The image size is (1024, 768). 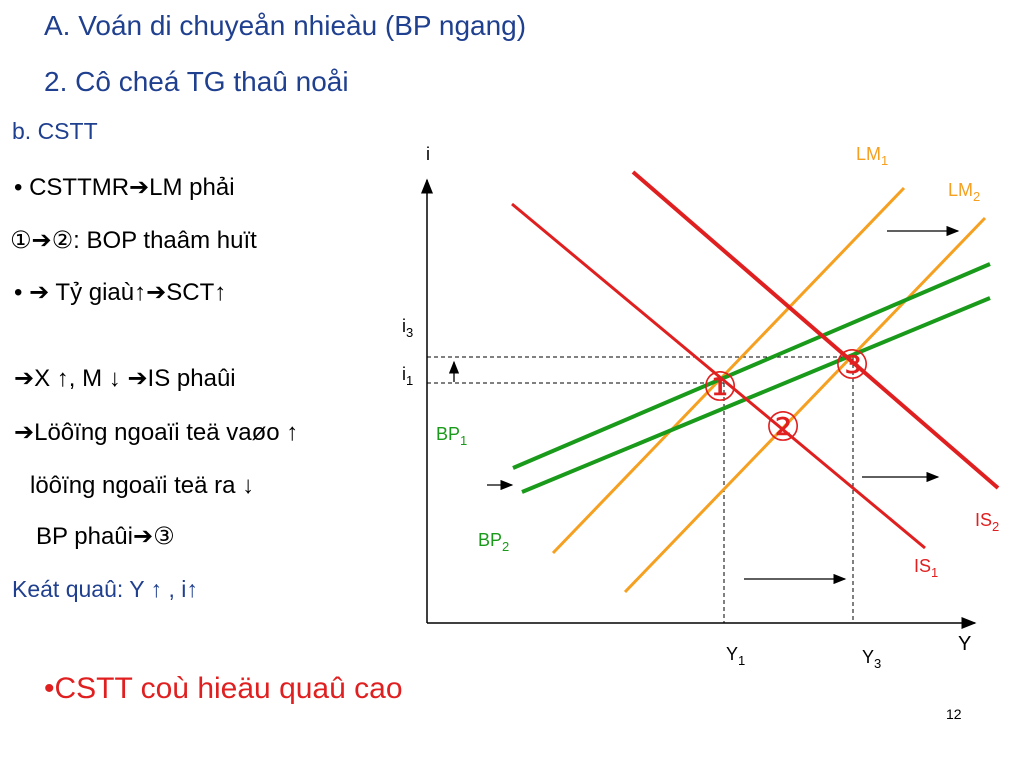 I want to click on lm1-label: LM1, so click(x=872, y=156).